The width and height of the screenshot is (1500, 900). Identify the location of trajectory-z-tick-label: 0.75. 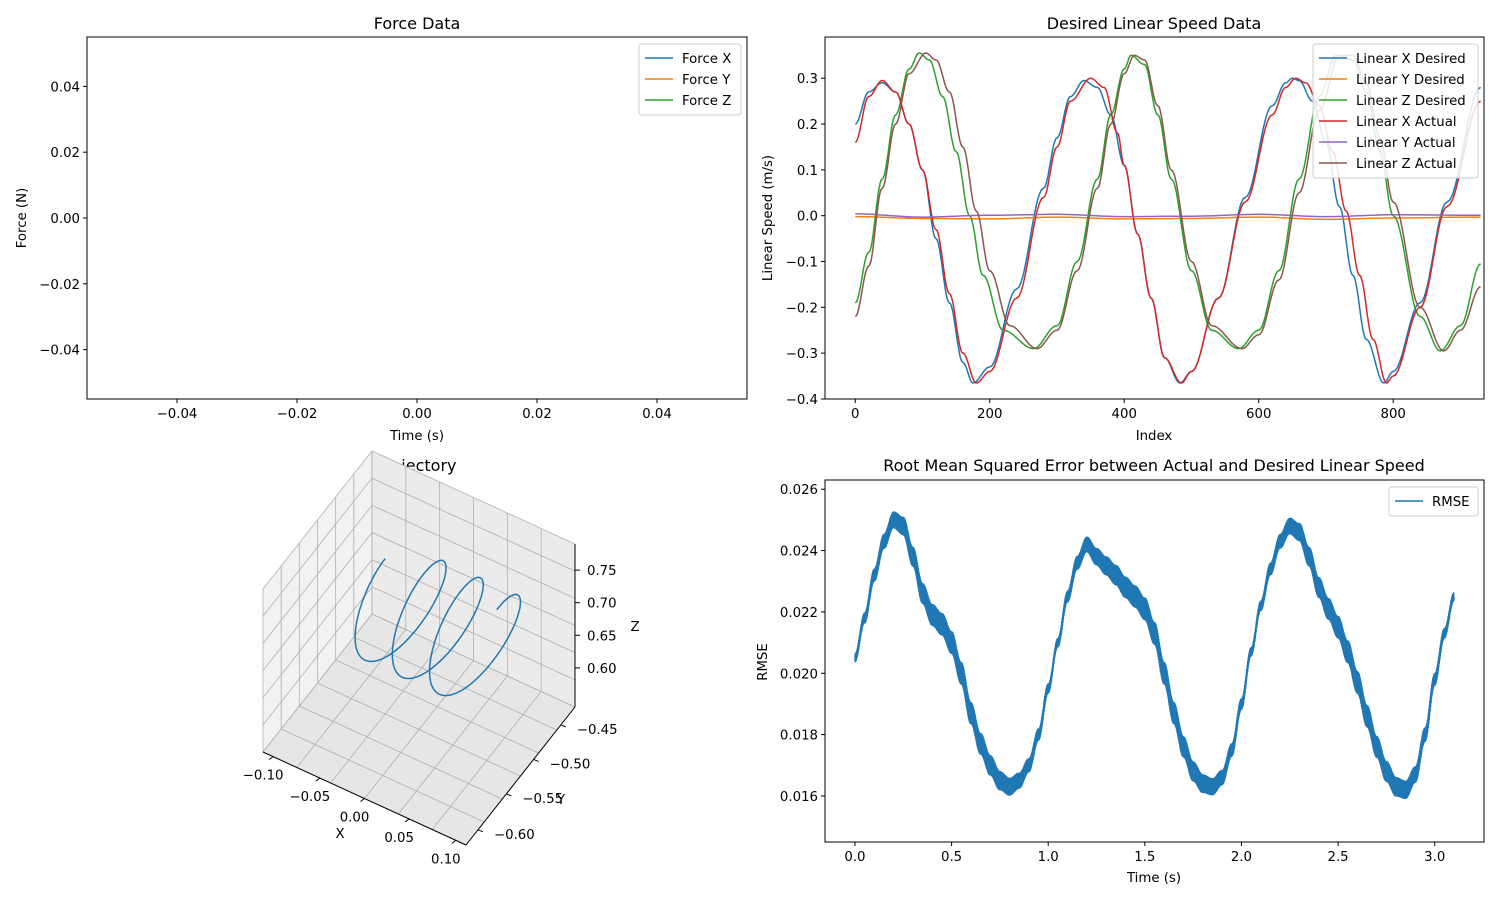
(602, 571).